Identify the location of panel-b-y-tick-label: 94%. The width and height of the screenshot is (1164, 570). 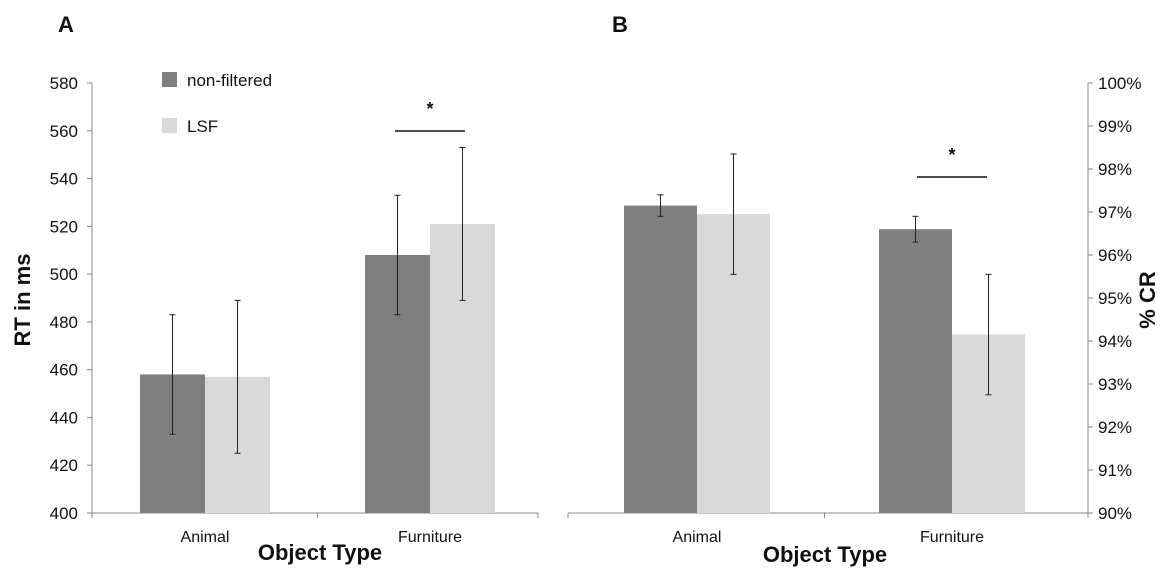
(1115, 341).